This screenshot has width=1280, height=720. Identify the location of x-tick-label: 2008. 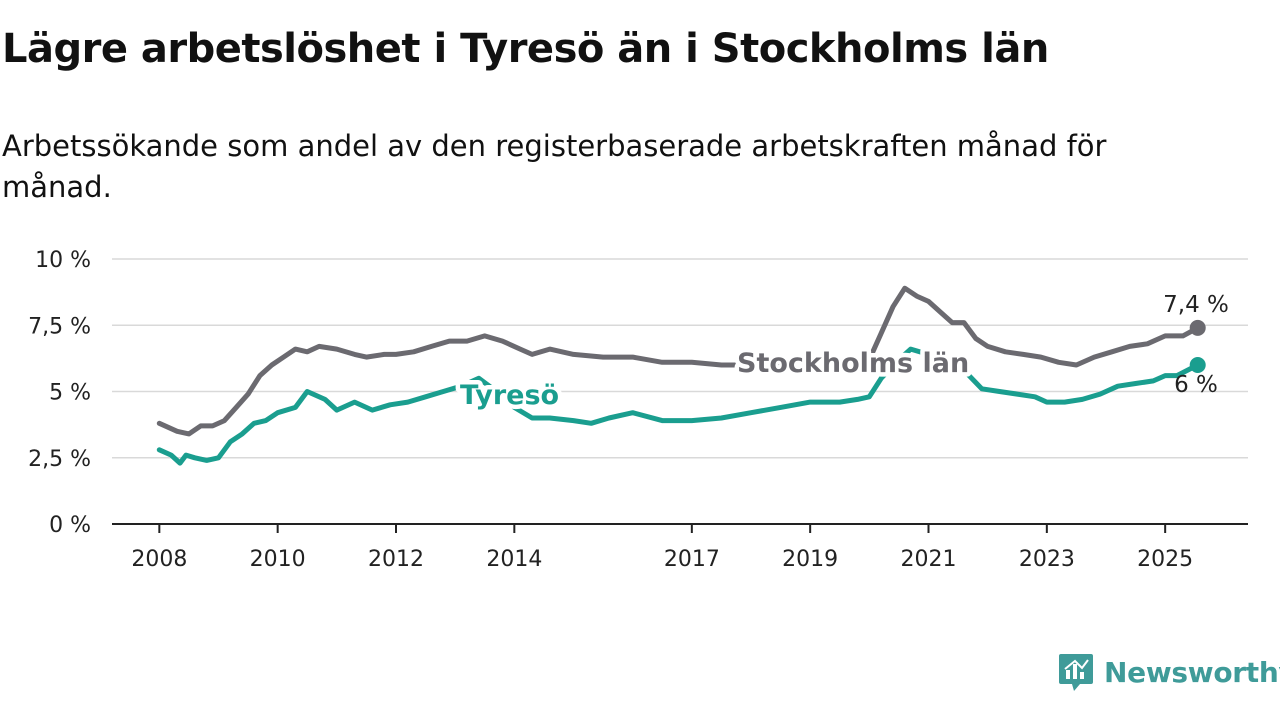
(159, 559).